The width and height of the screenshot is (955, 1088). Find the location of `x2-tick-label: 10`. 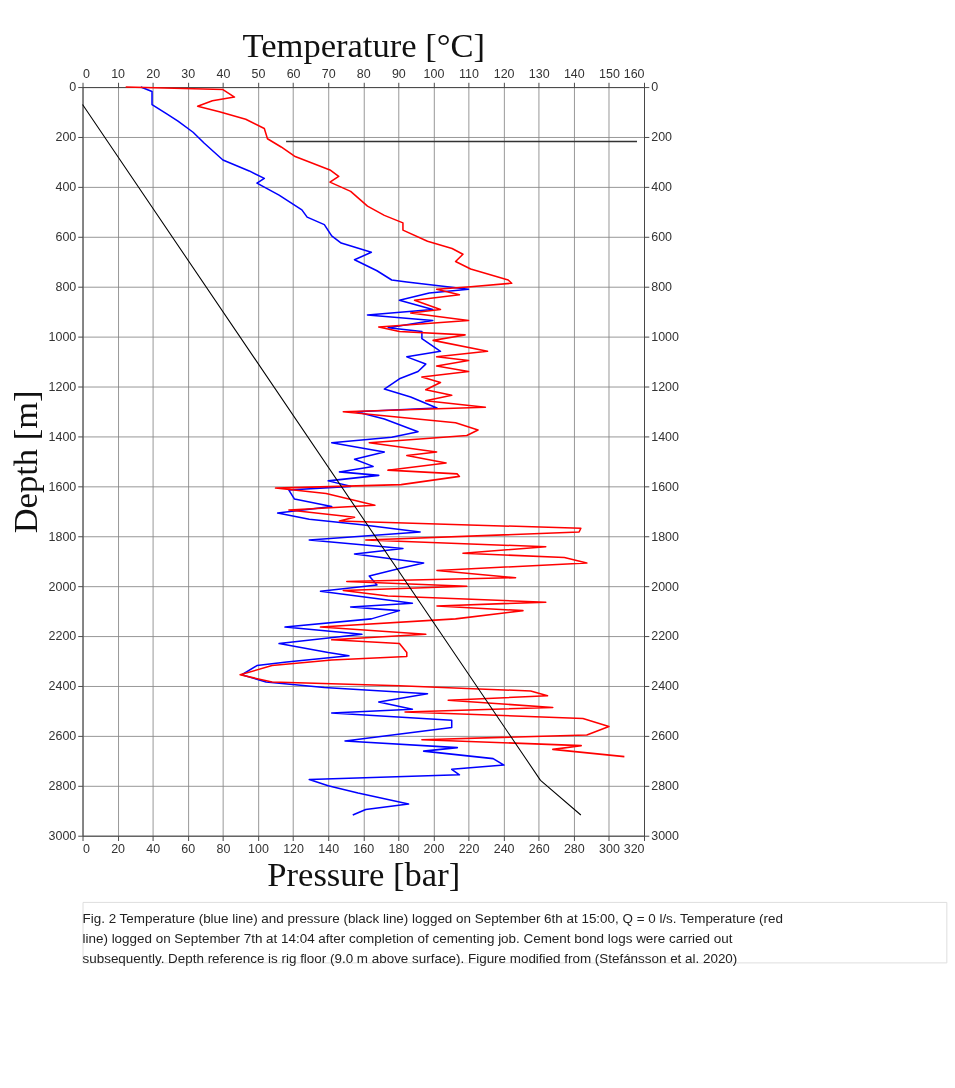

x2-tick-label: 10 is located at coordinates (118, 73).